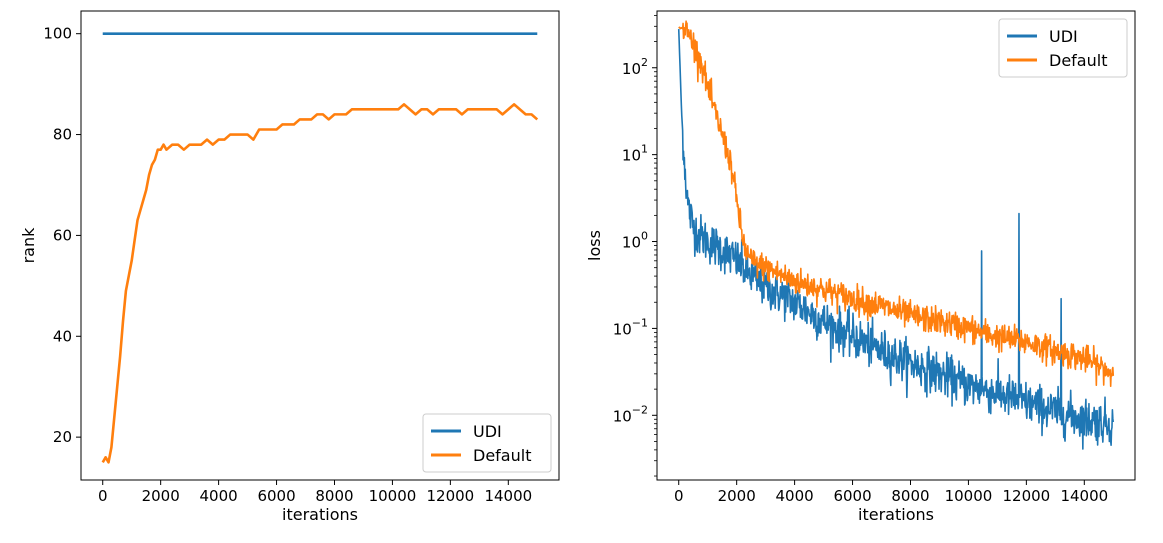 The height and width of the screenshot is (543, 1163). I want to click on y-tick-label: 10⁻¹, so click(630, 327).